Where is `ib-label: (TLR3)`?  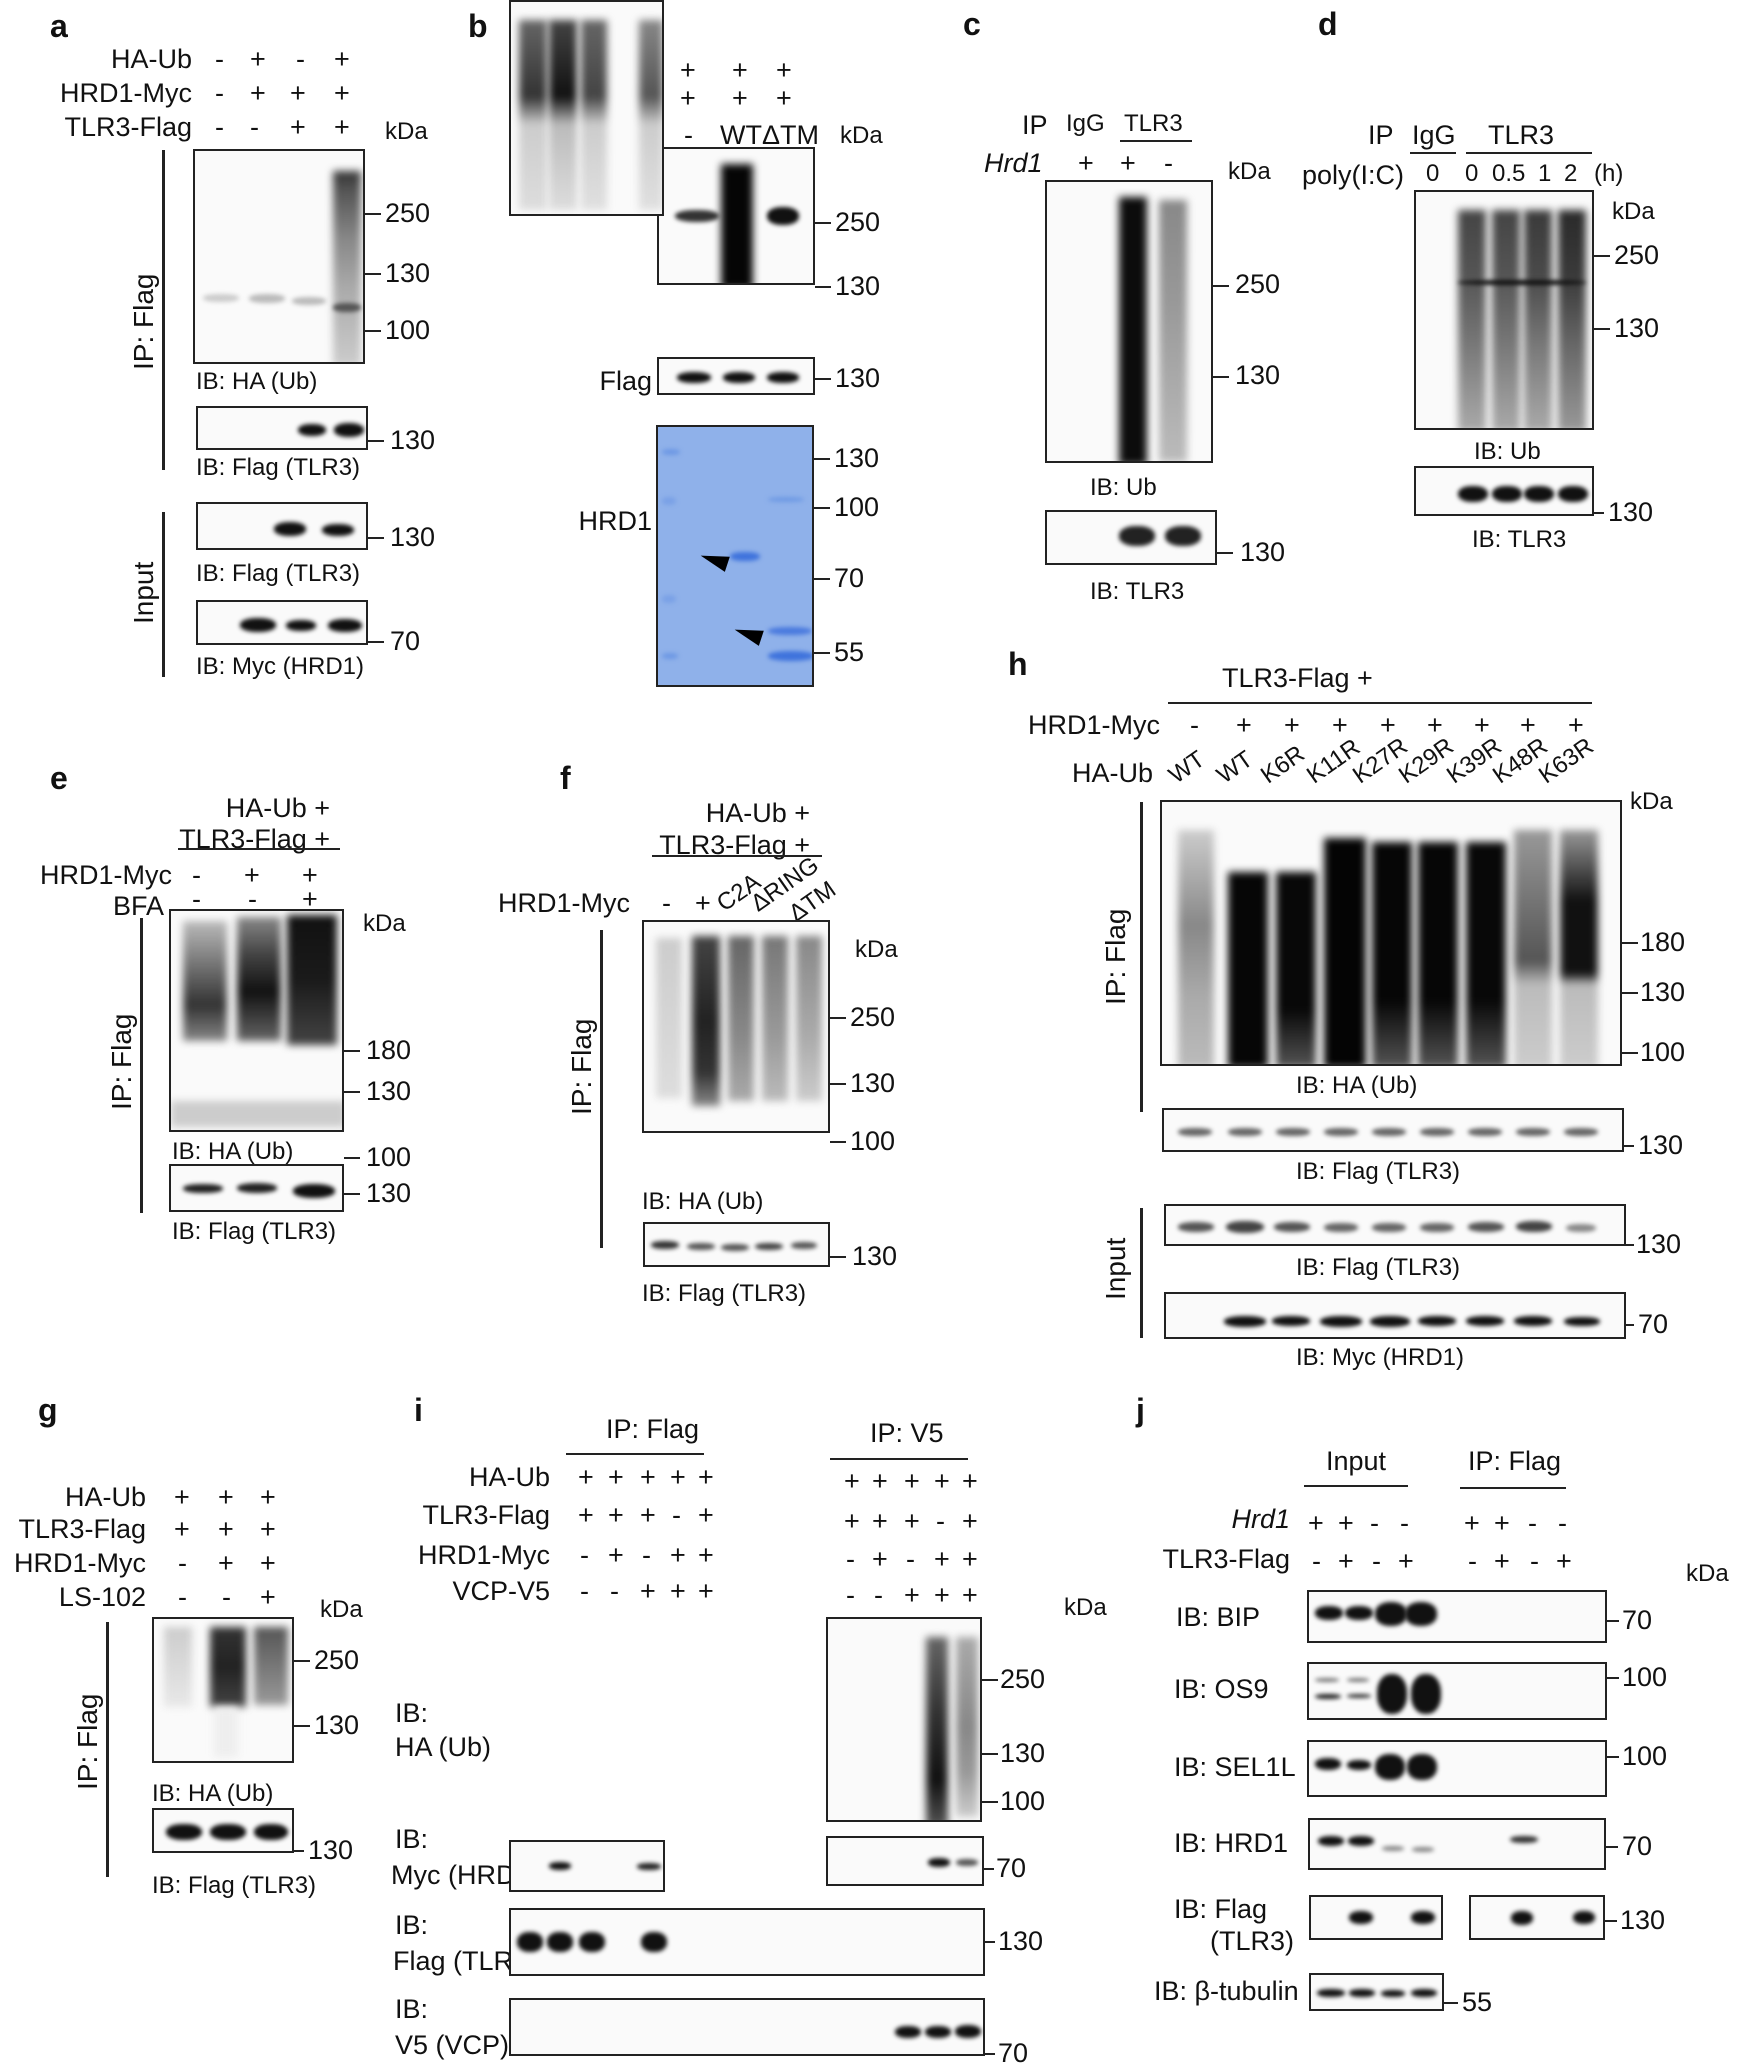
ib-label: (TLR3) is located at coordinates (1252, 1941).